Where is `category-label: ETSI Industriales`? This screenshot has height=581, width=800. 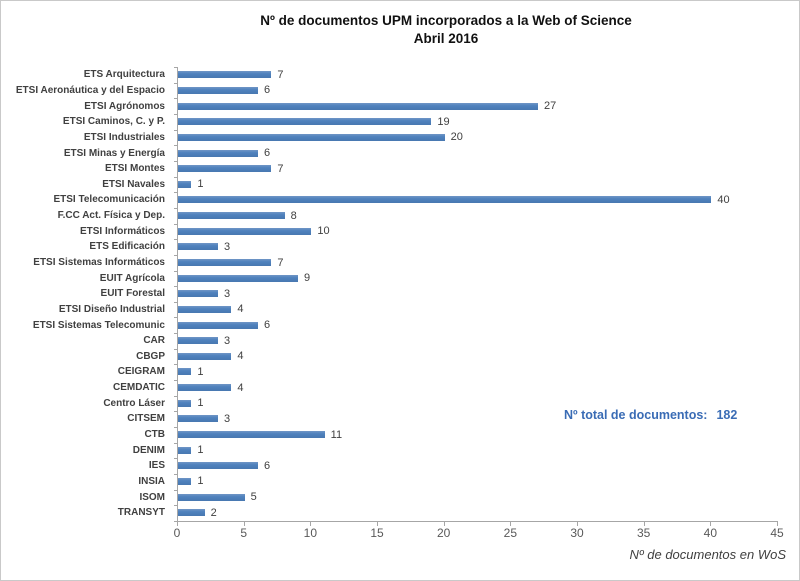
category-label: ETSI Industriales is located at coordinates (124, 137).